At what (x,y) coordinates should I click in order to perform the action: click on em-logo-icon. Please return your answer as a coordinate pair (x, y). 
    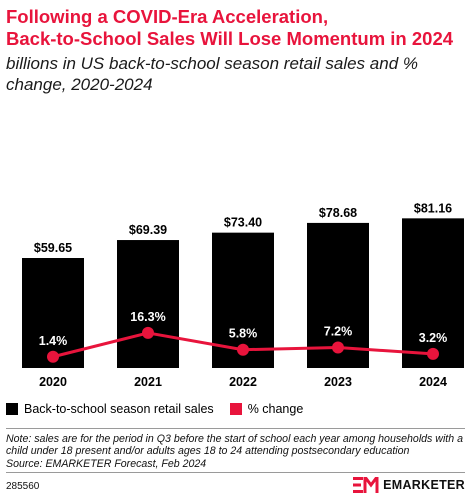
    Looking at the image, I should click on (366, 485).